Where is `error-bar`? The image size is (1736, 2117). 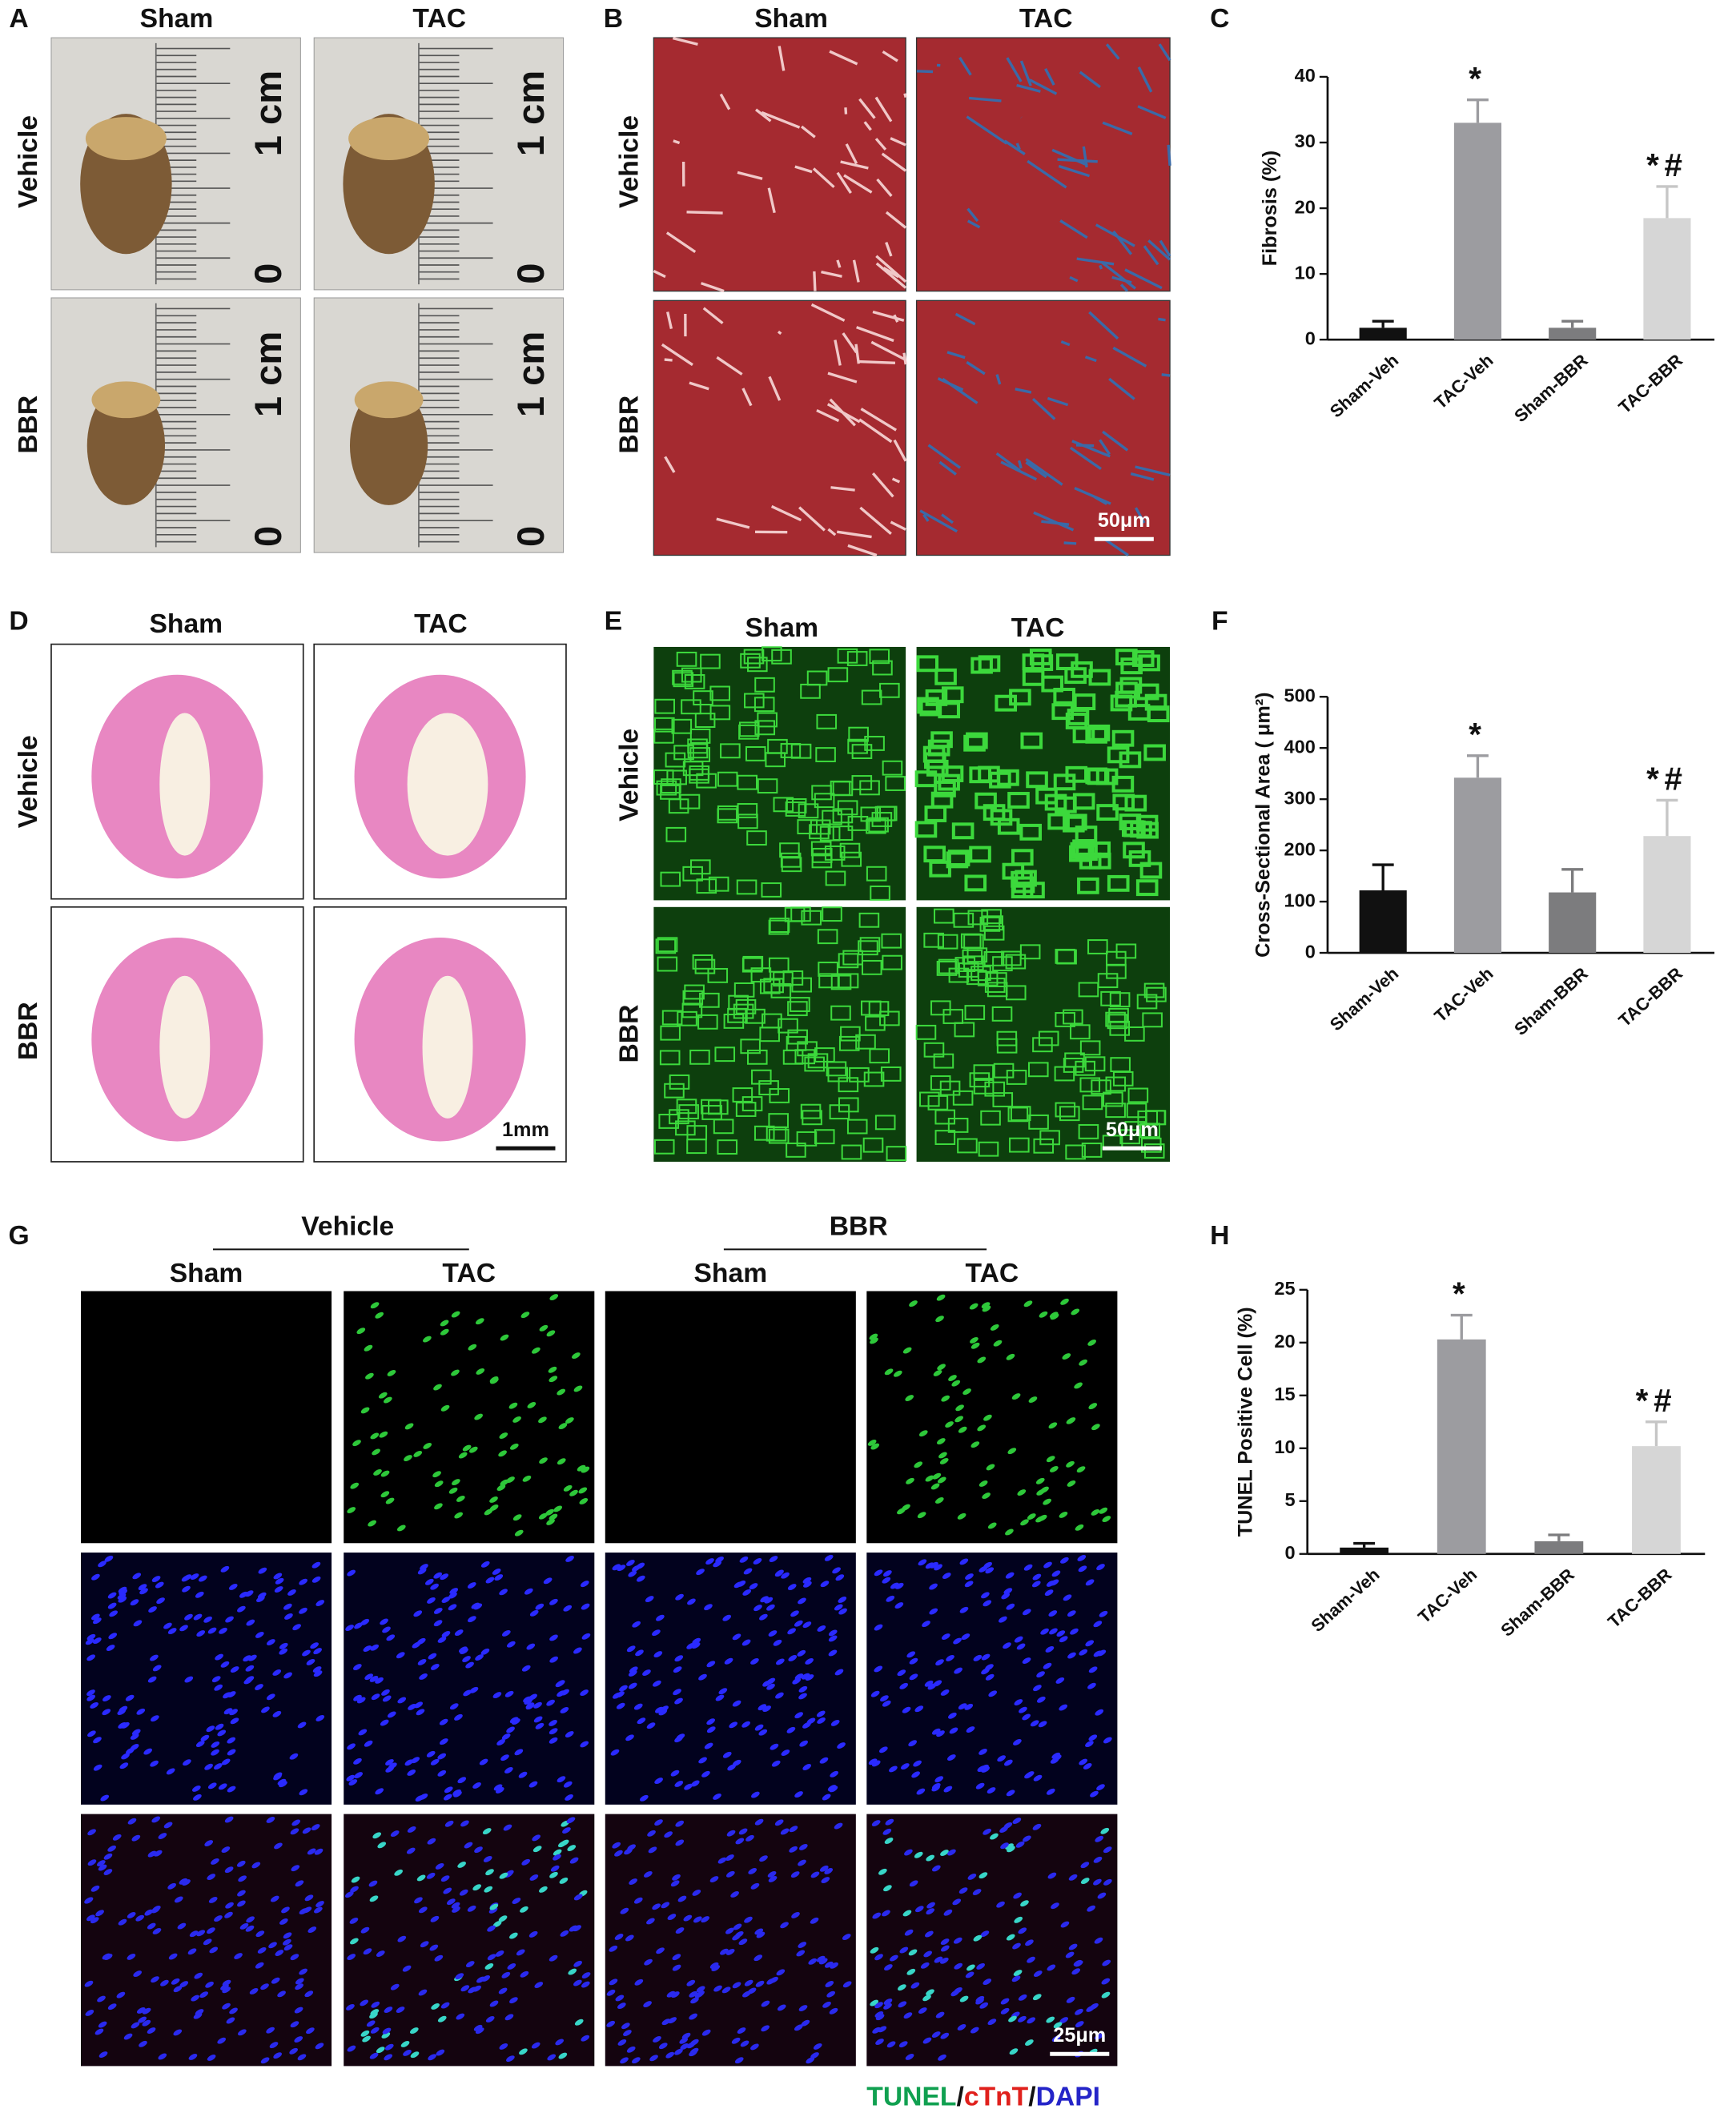
error-bar is located at coordinates (1383, 324).